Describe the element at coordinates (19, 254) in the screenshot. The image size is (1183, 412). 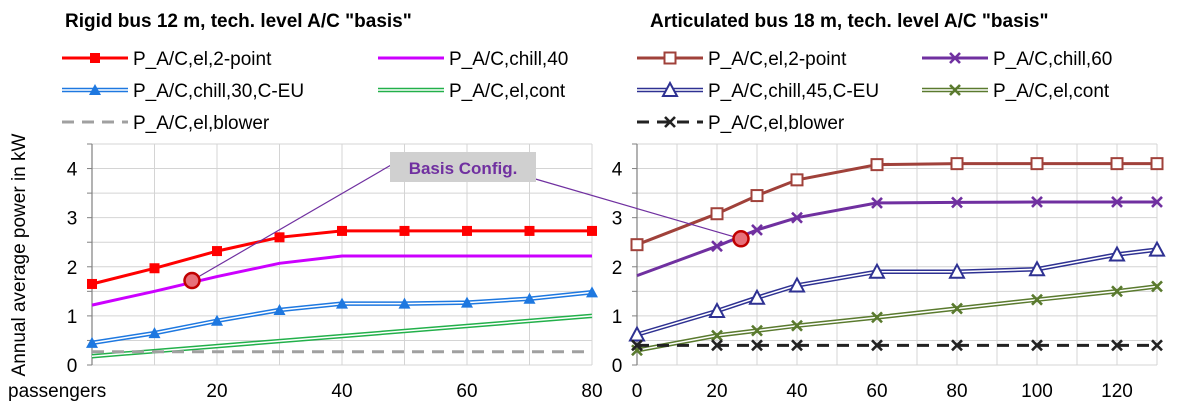
I see `y-axis-label: Annual average power in kW` at that location.